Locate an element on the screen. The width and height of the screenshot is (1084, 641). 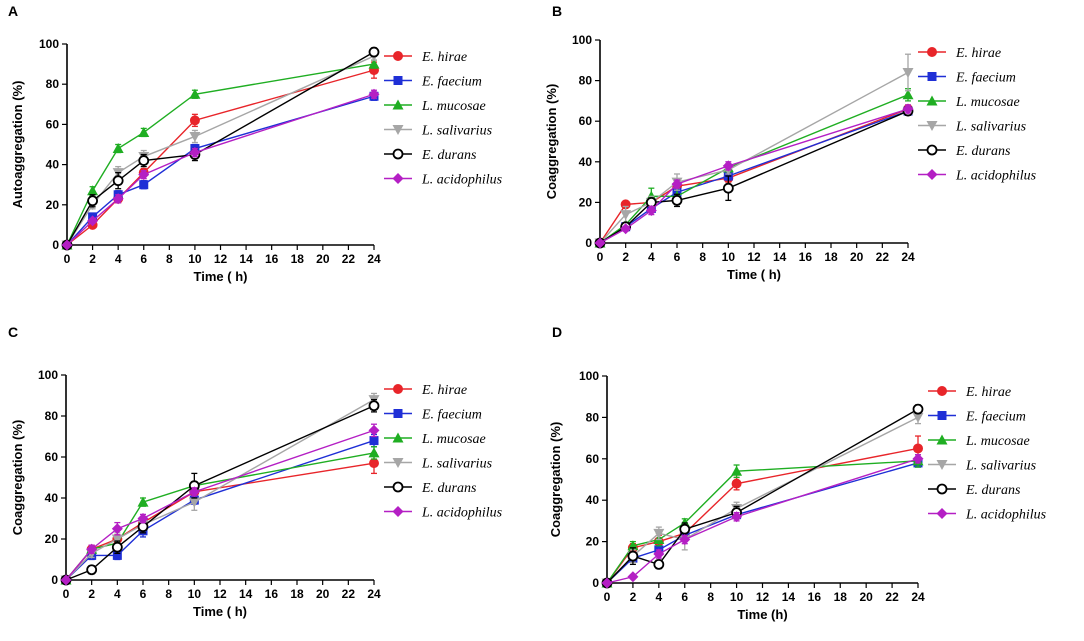
panel-label: B is located at coordinates (557, 11).